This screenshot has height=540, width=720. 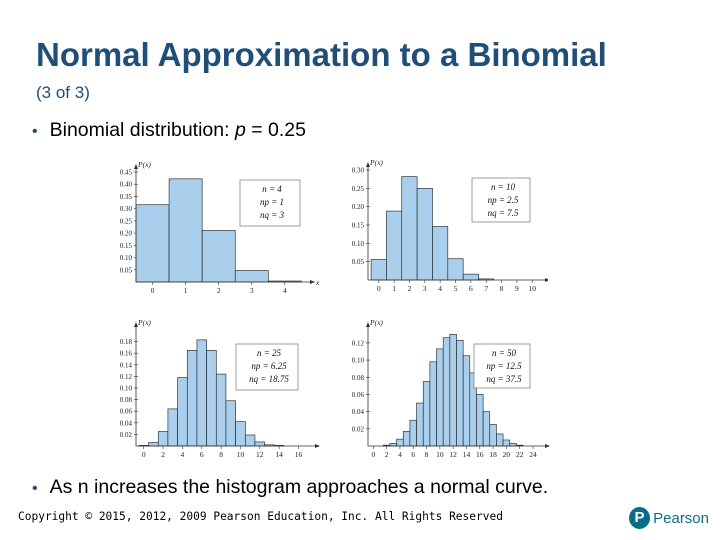 What do you see at coordinates (269, 379) in the screenshot?
I see `legend-entry: nq = 18.75` at bounding box center [269, 379].